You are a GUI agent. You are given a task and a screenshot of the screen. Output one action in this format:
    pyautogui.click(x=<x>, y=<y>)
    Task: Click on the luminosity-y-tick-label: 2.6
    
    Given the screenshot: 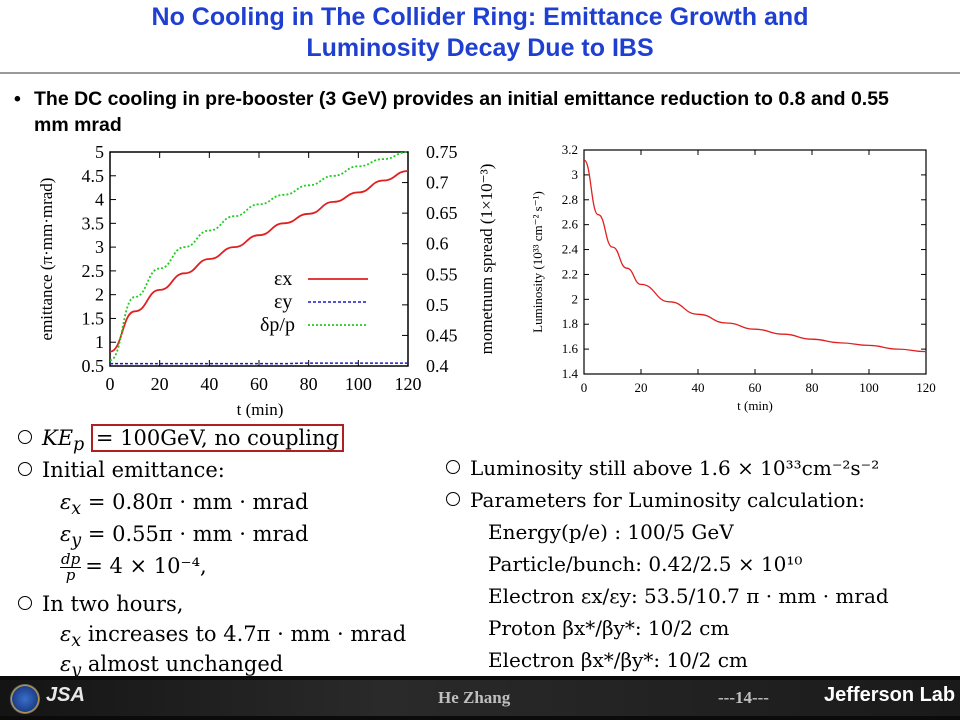 What is the action you would take?
    pyautogui.click(x=570, y=224)
    